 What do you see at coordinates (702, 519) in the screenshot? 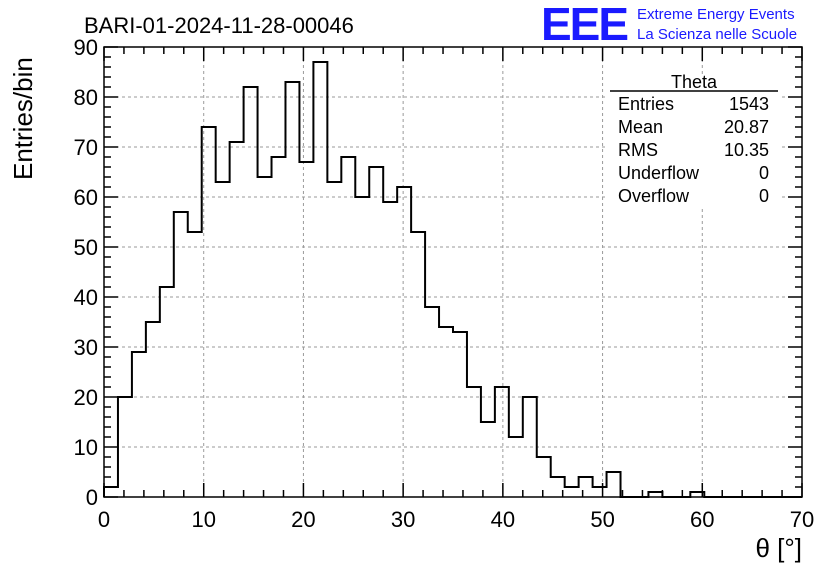
I see `x-tick-label: 60` at bounding box center [702, 519].